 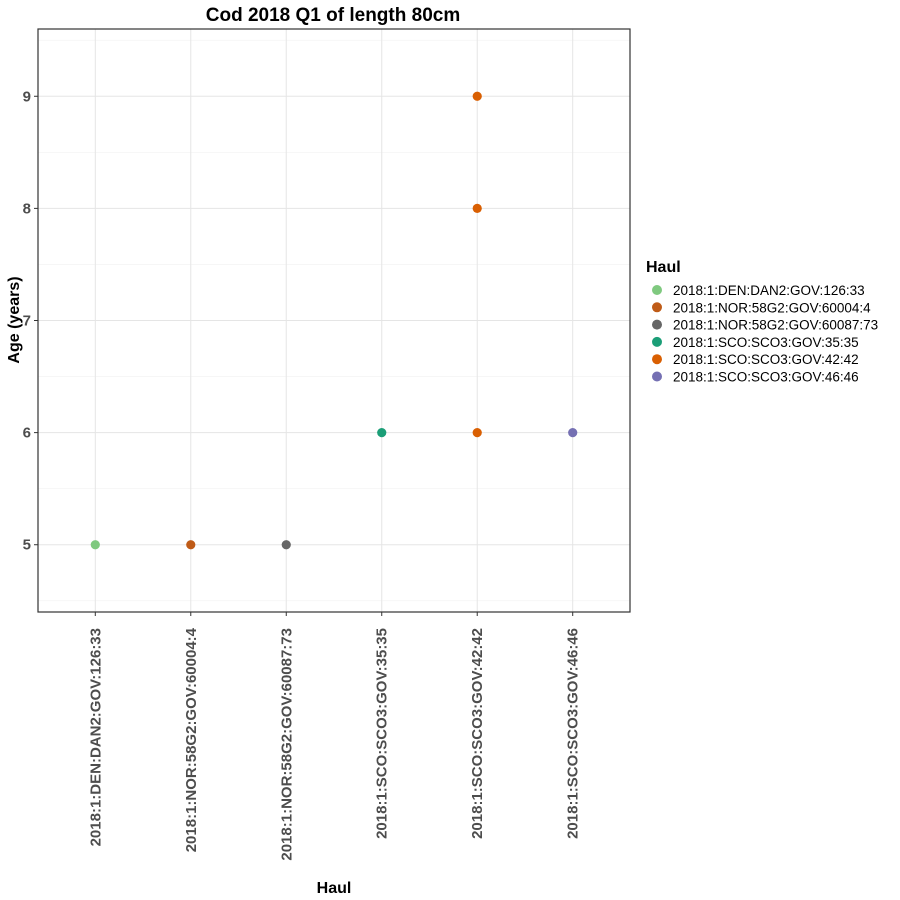 I want to click on x-tick-label: 2018:1:NOR:58G2:GOV:60004:4, so click(x=191, y=739).